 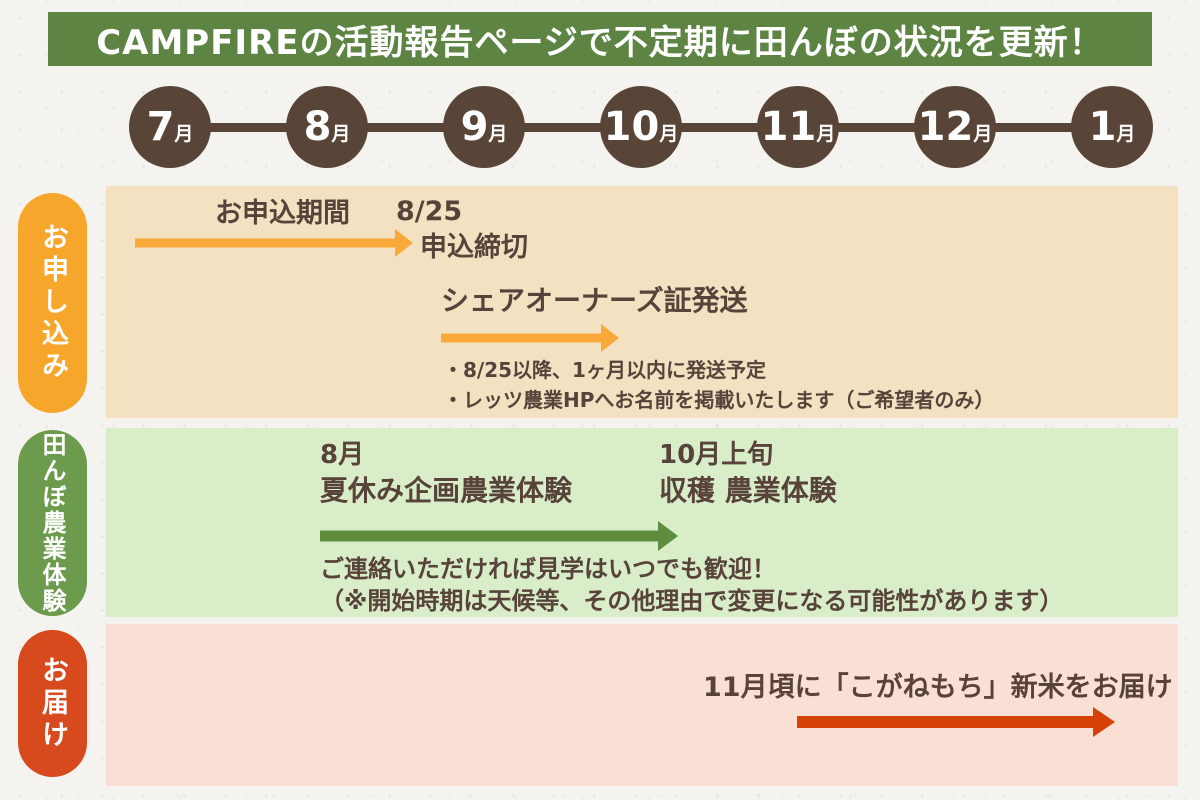 I want to click on timeline-month-circle: 10月, so click(x=641, y=127).